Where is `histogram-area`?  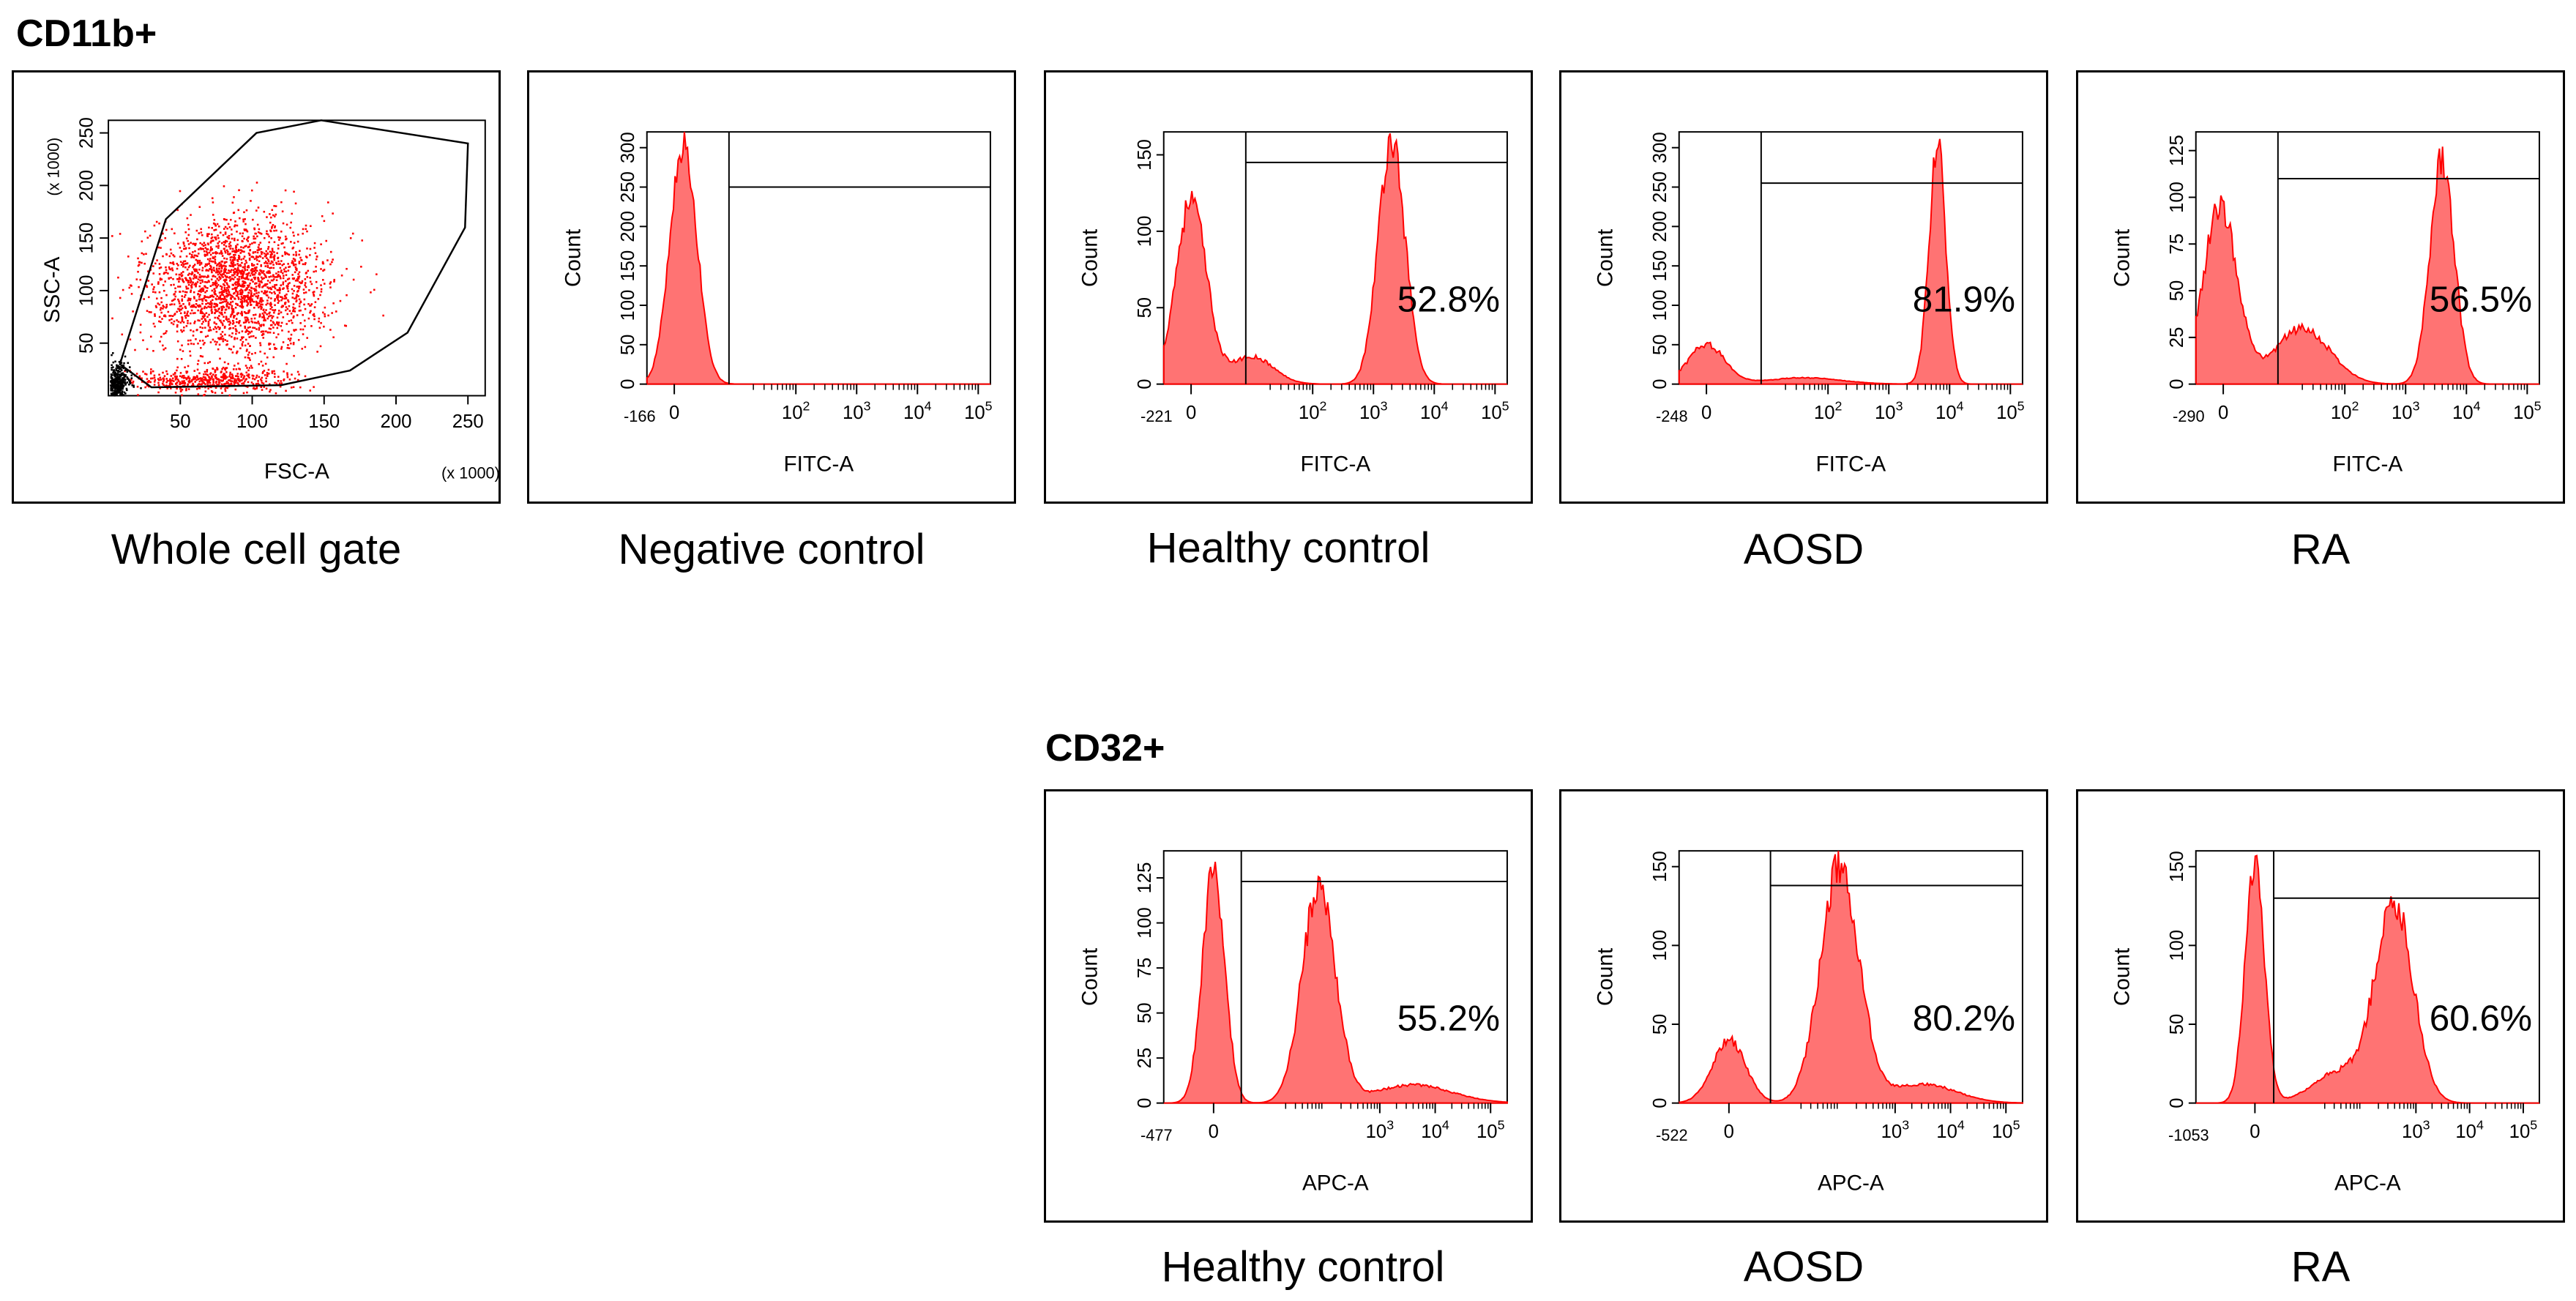 histogram-area is located at coordinates (1850, 977).